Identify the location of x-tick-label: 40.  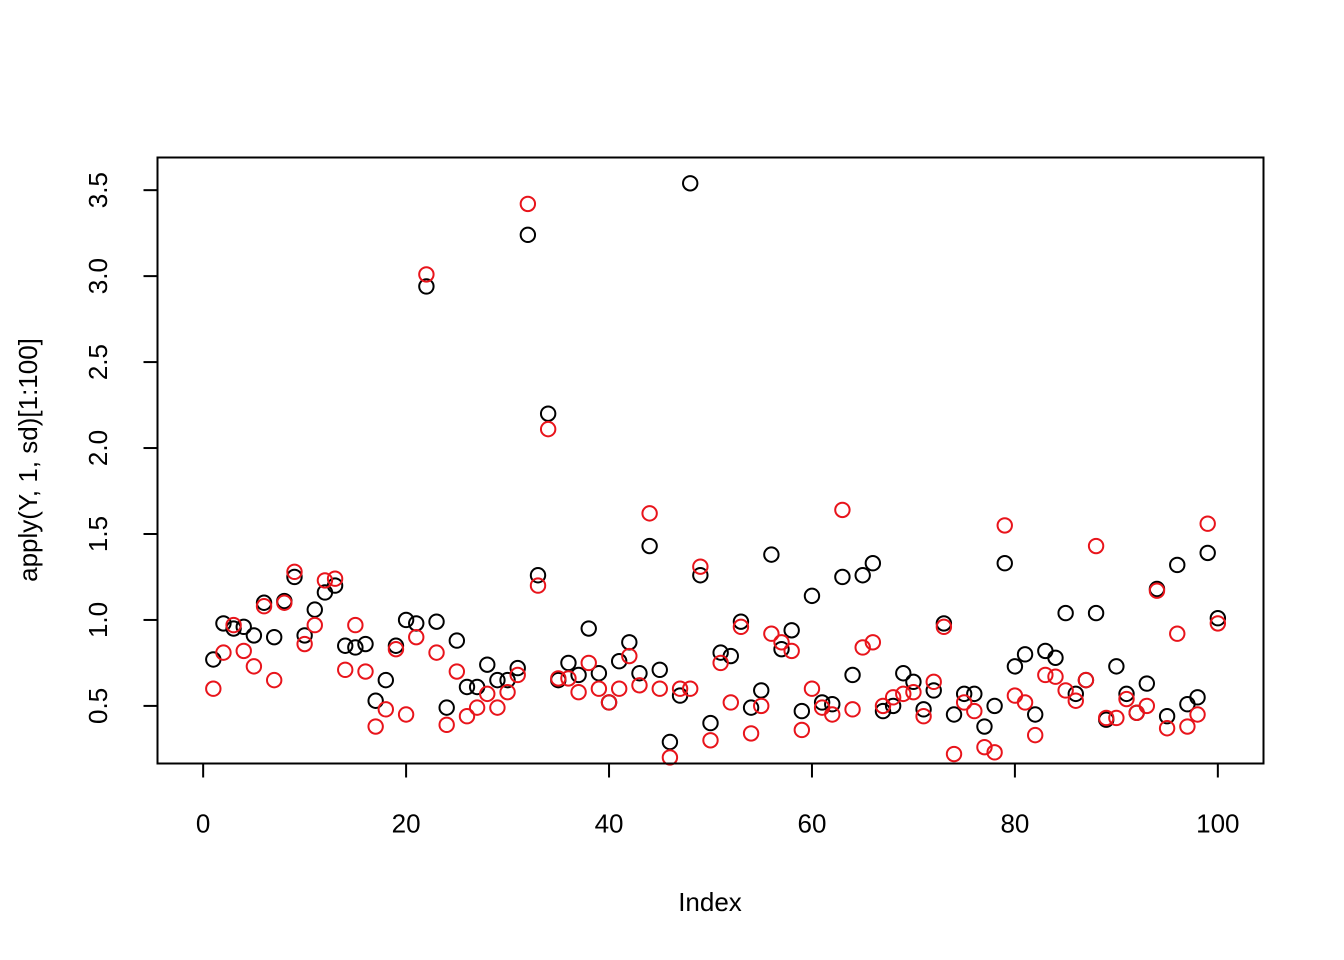
(609, 824).